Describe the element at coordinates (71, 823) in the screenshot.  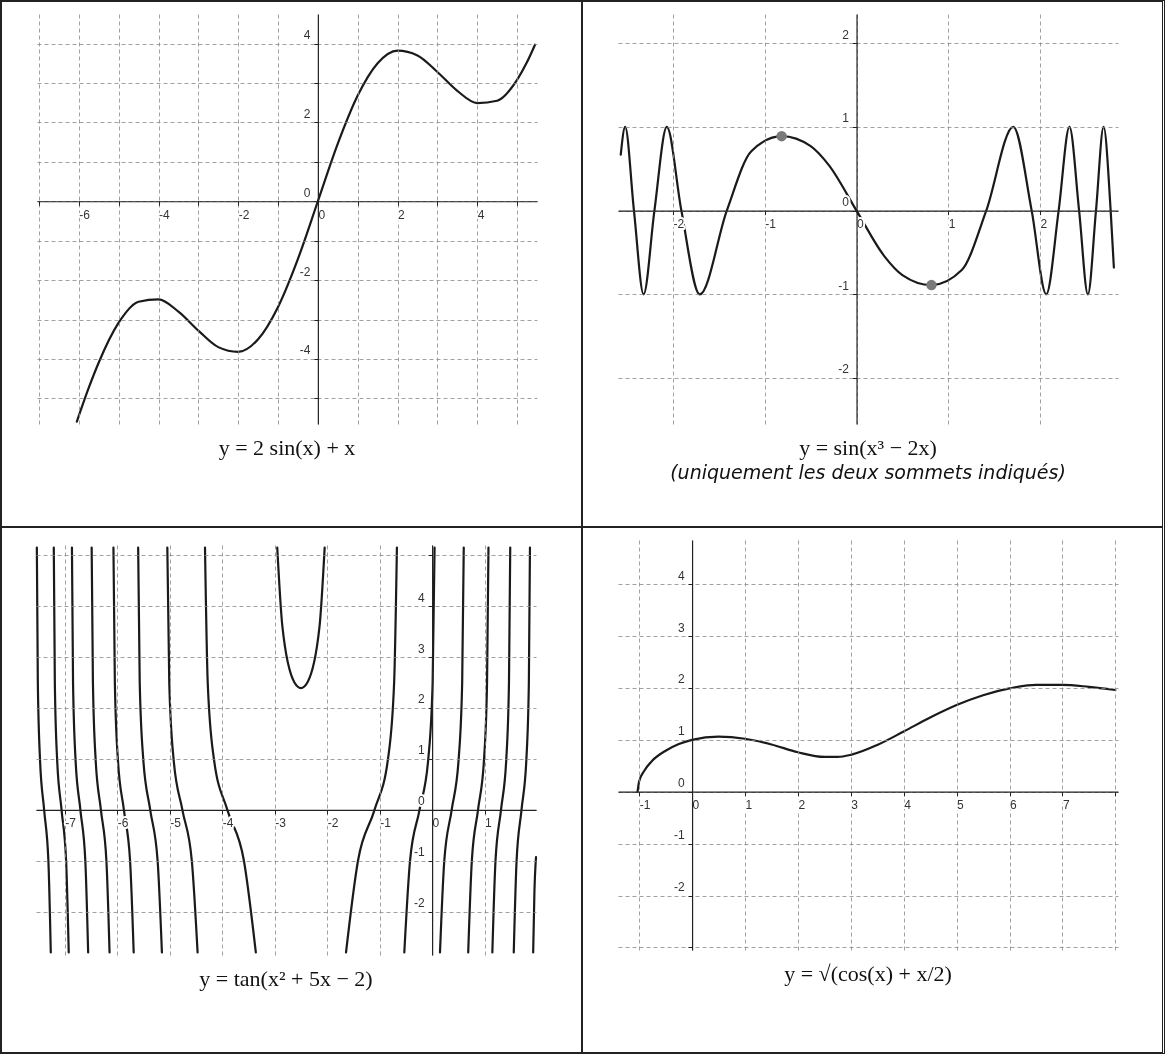
I see `x-tick-label: -7` at that location.